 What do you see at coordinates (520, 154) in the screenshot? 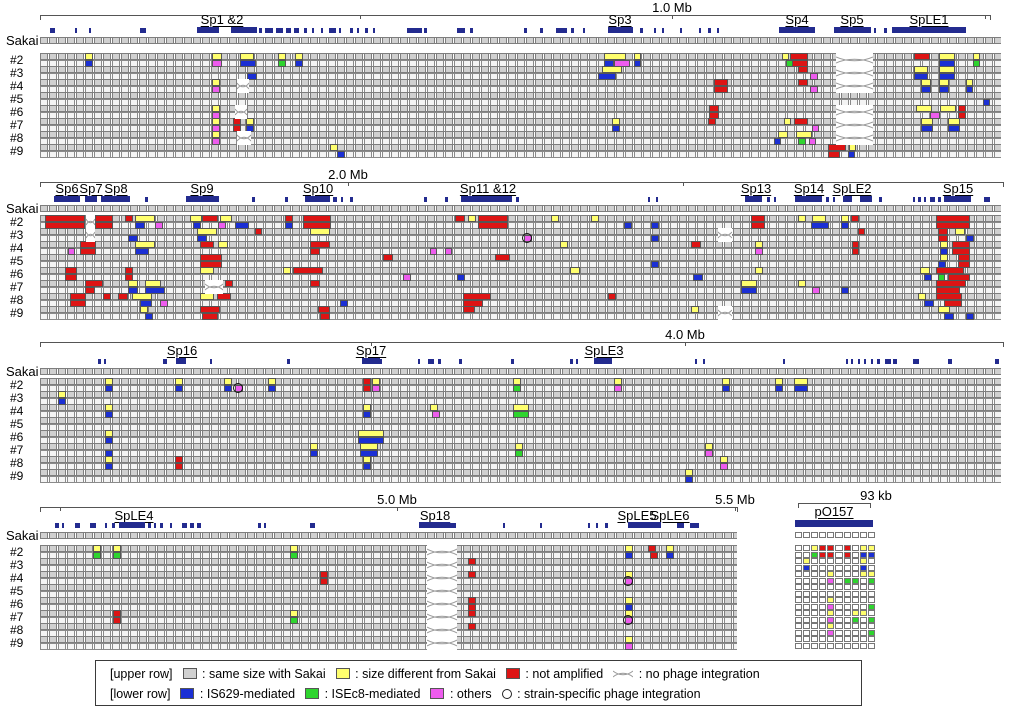
I see `strain-lower-row` at bounding box center [520, 154].